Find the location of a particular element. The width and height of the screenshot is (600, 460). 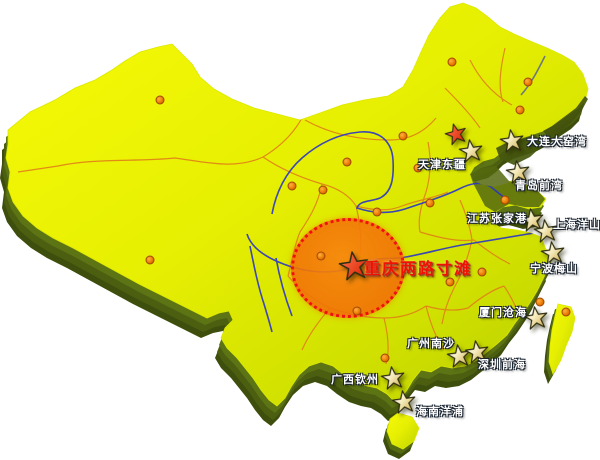

port-label-shenzhen-qianhai: 深圳前海 is located at coordinates (502, 364).